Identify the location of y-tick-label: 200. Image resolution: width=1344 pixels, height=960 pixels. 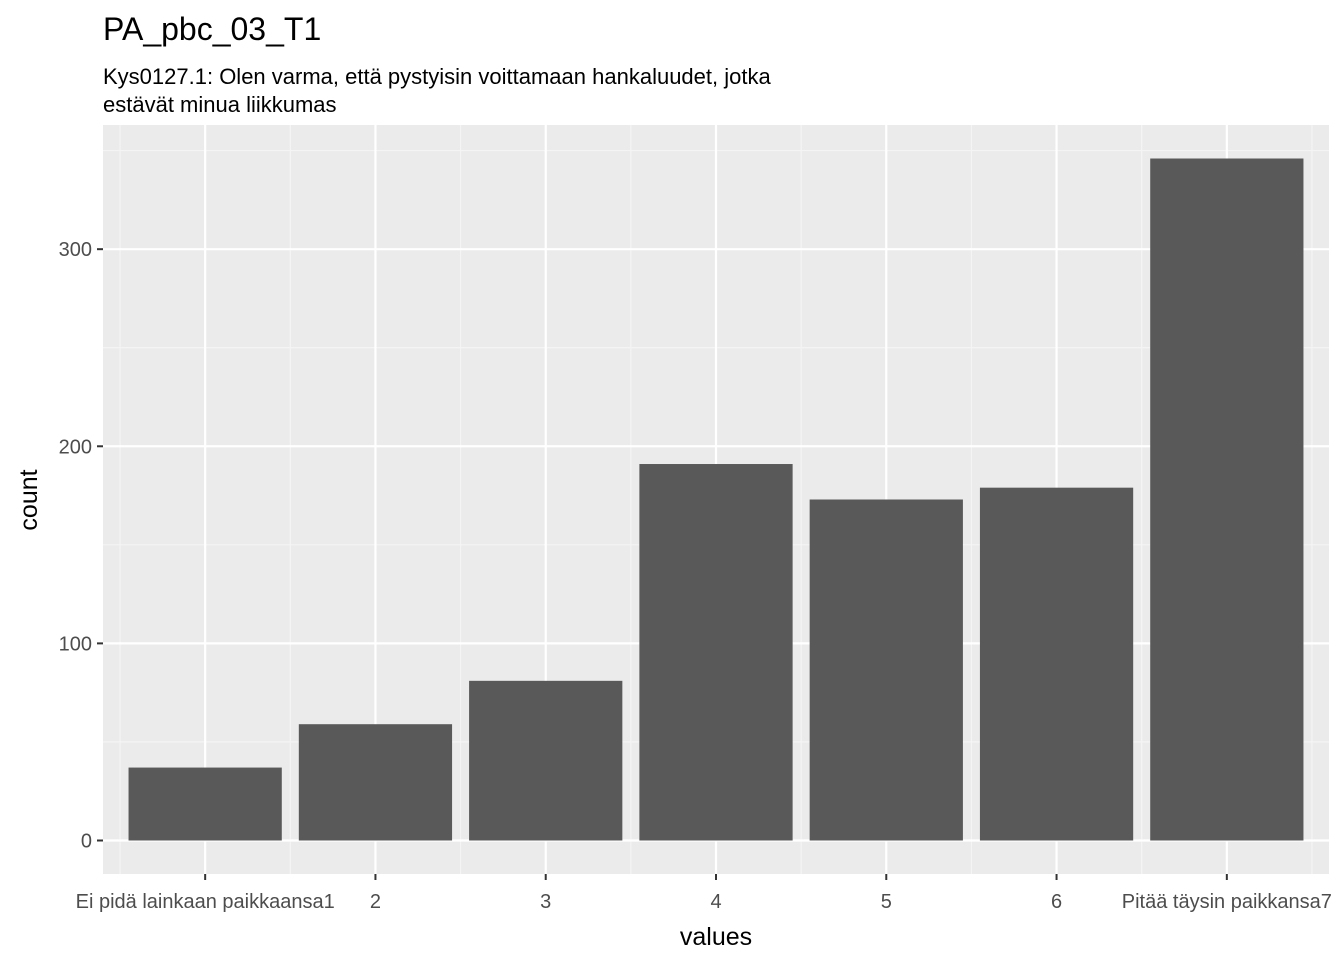
(75, 447).